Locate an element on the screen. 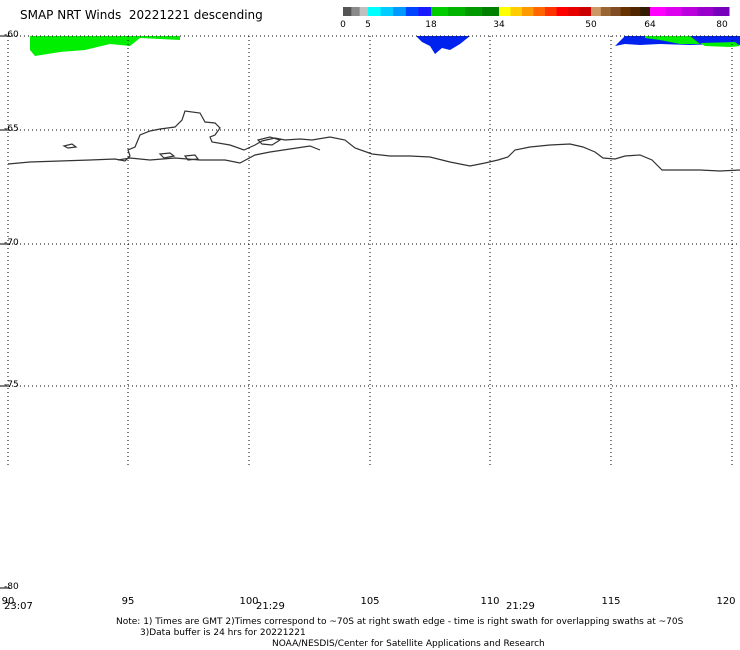 This screenshot has height=650, width=740. note-line-2: 3)Data buffer is 24 hrs for 20221221 is located at coordinates (223, 633).